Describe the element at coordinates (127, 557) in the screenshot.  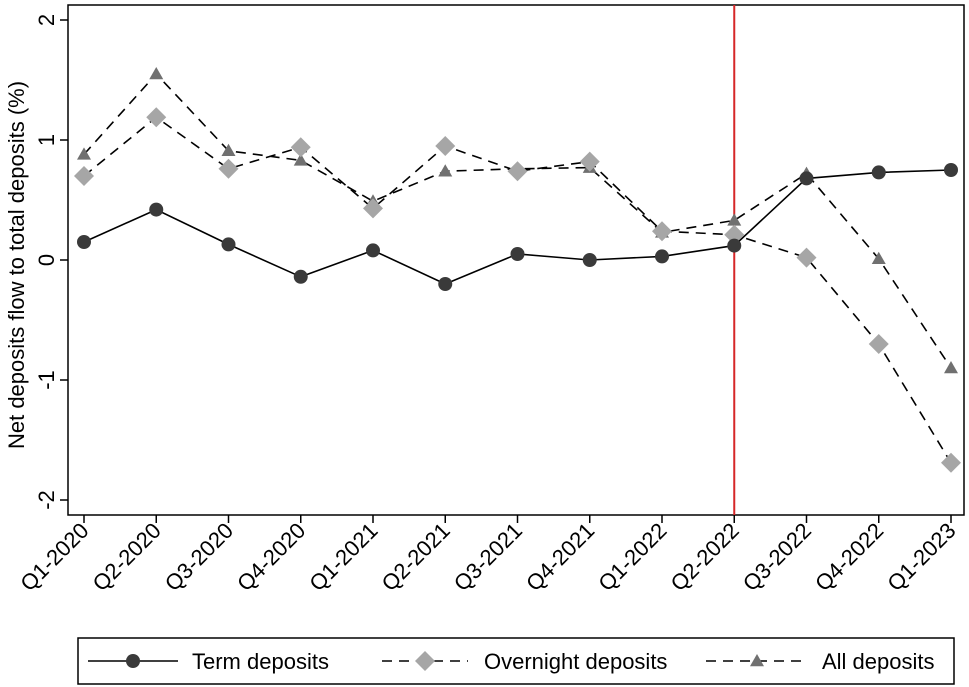
I see `x-tick-label: Q2-2020` at that location.